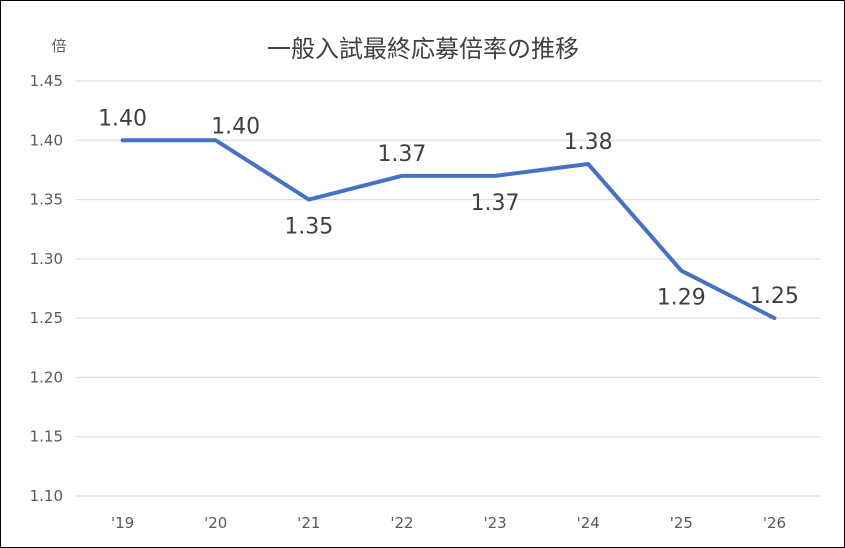 Image resolution: width=845 pixels, height=548 pixels. I want to click on x-tick-label: '20, so click(215, 523).